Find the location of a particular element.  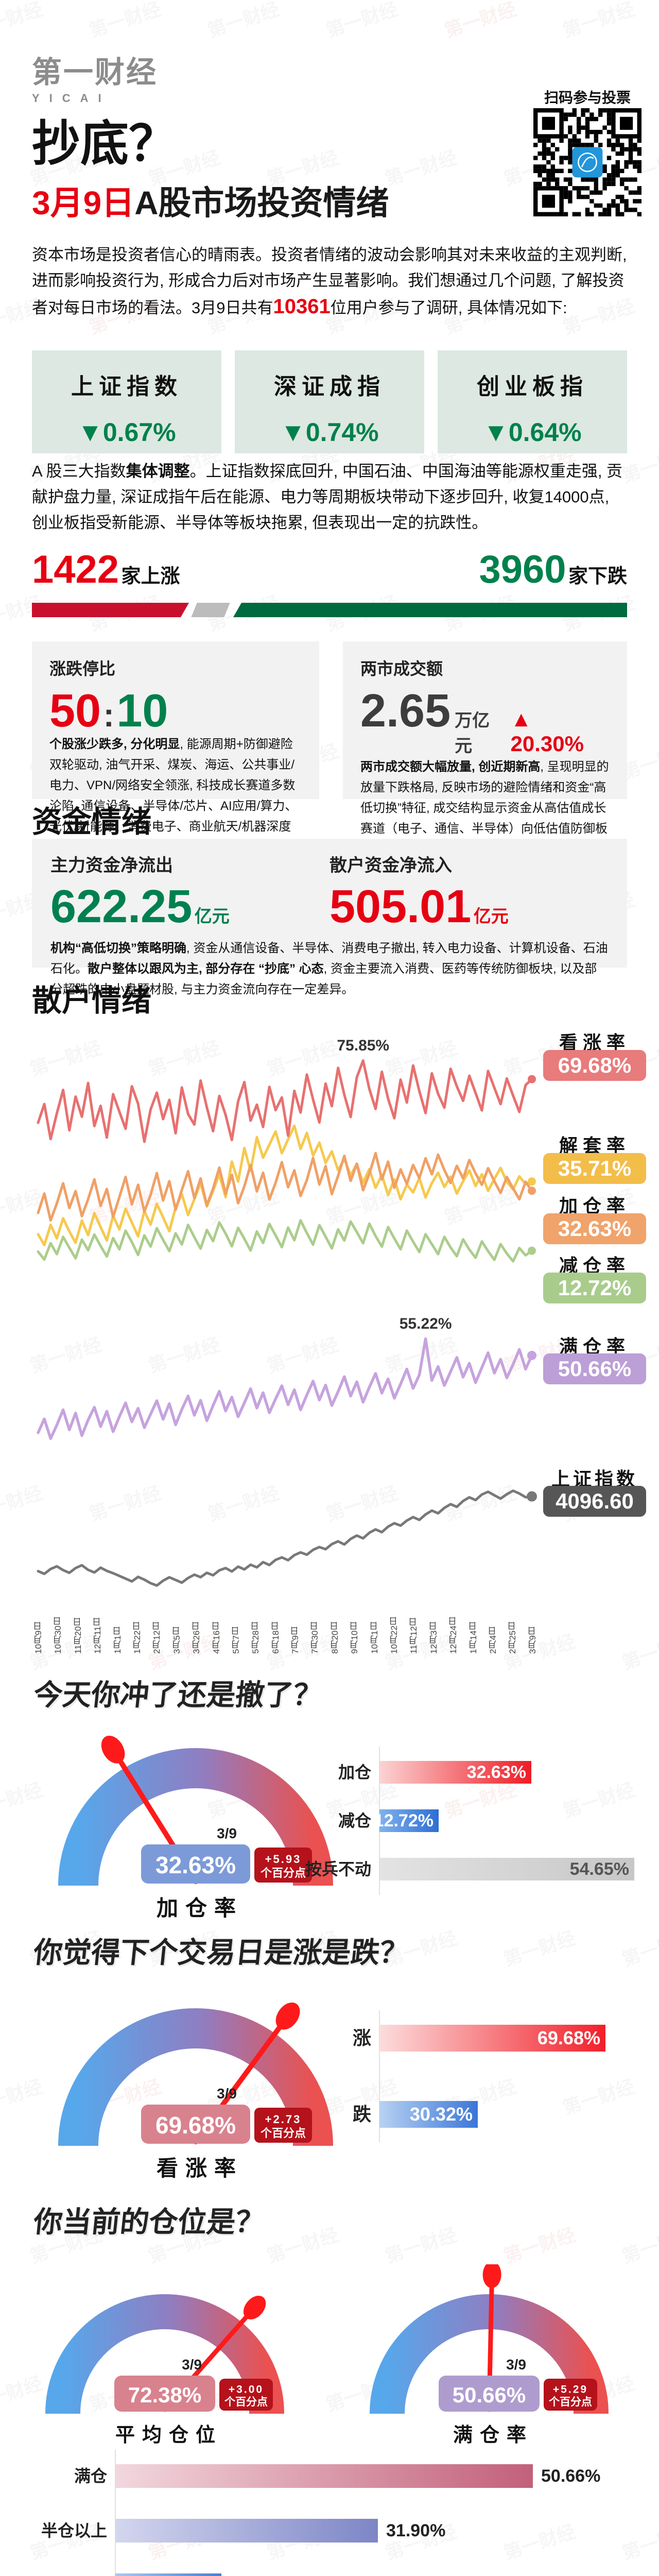

market-text-a: A 股三大指数 is located at coordinates (79, 471).